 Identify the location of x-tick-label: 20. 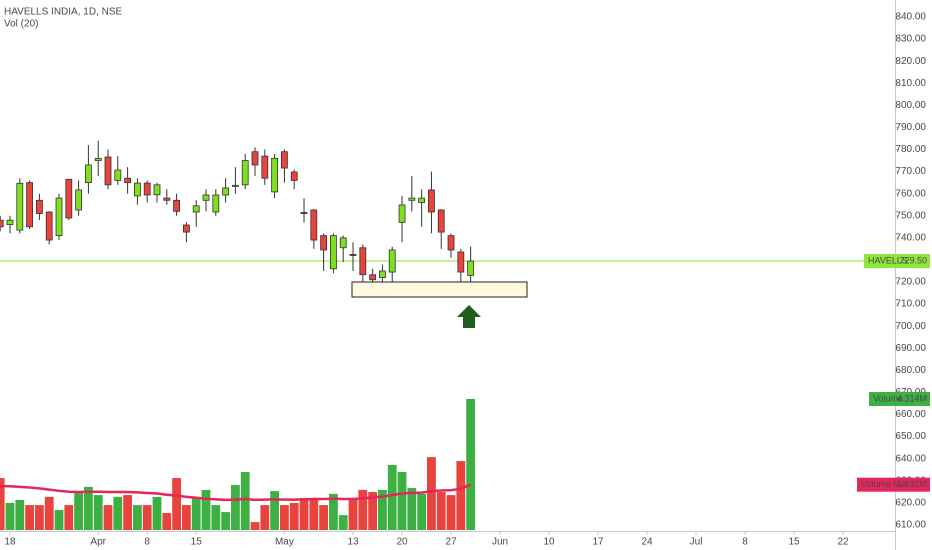
(402, 542).